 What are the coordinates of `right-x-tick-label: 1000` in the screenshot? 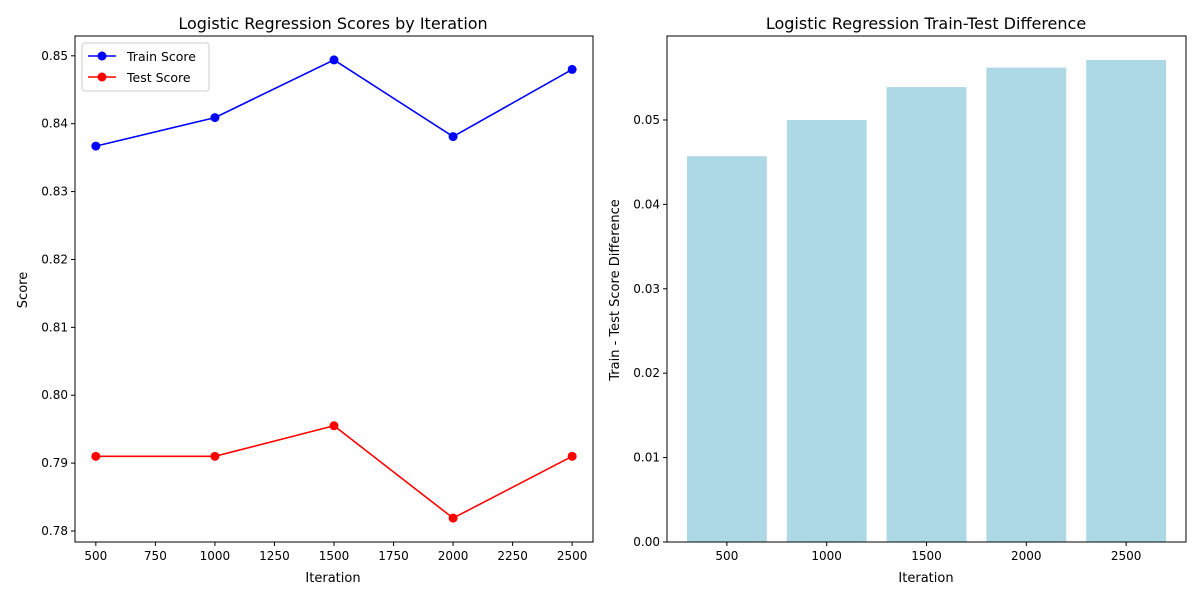 It's located at (826, 556).